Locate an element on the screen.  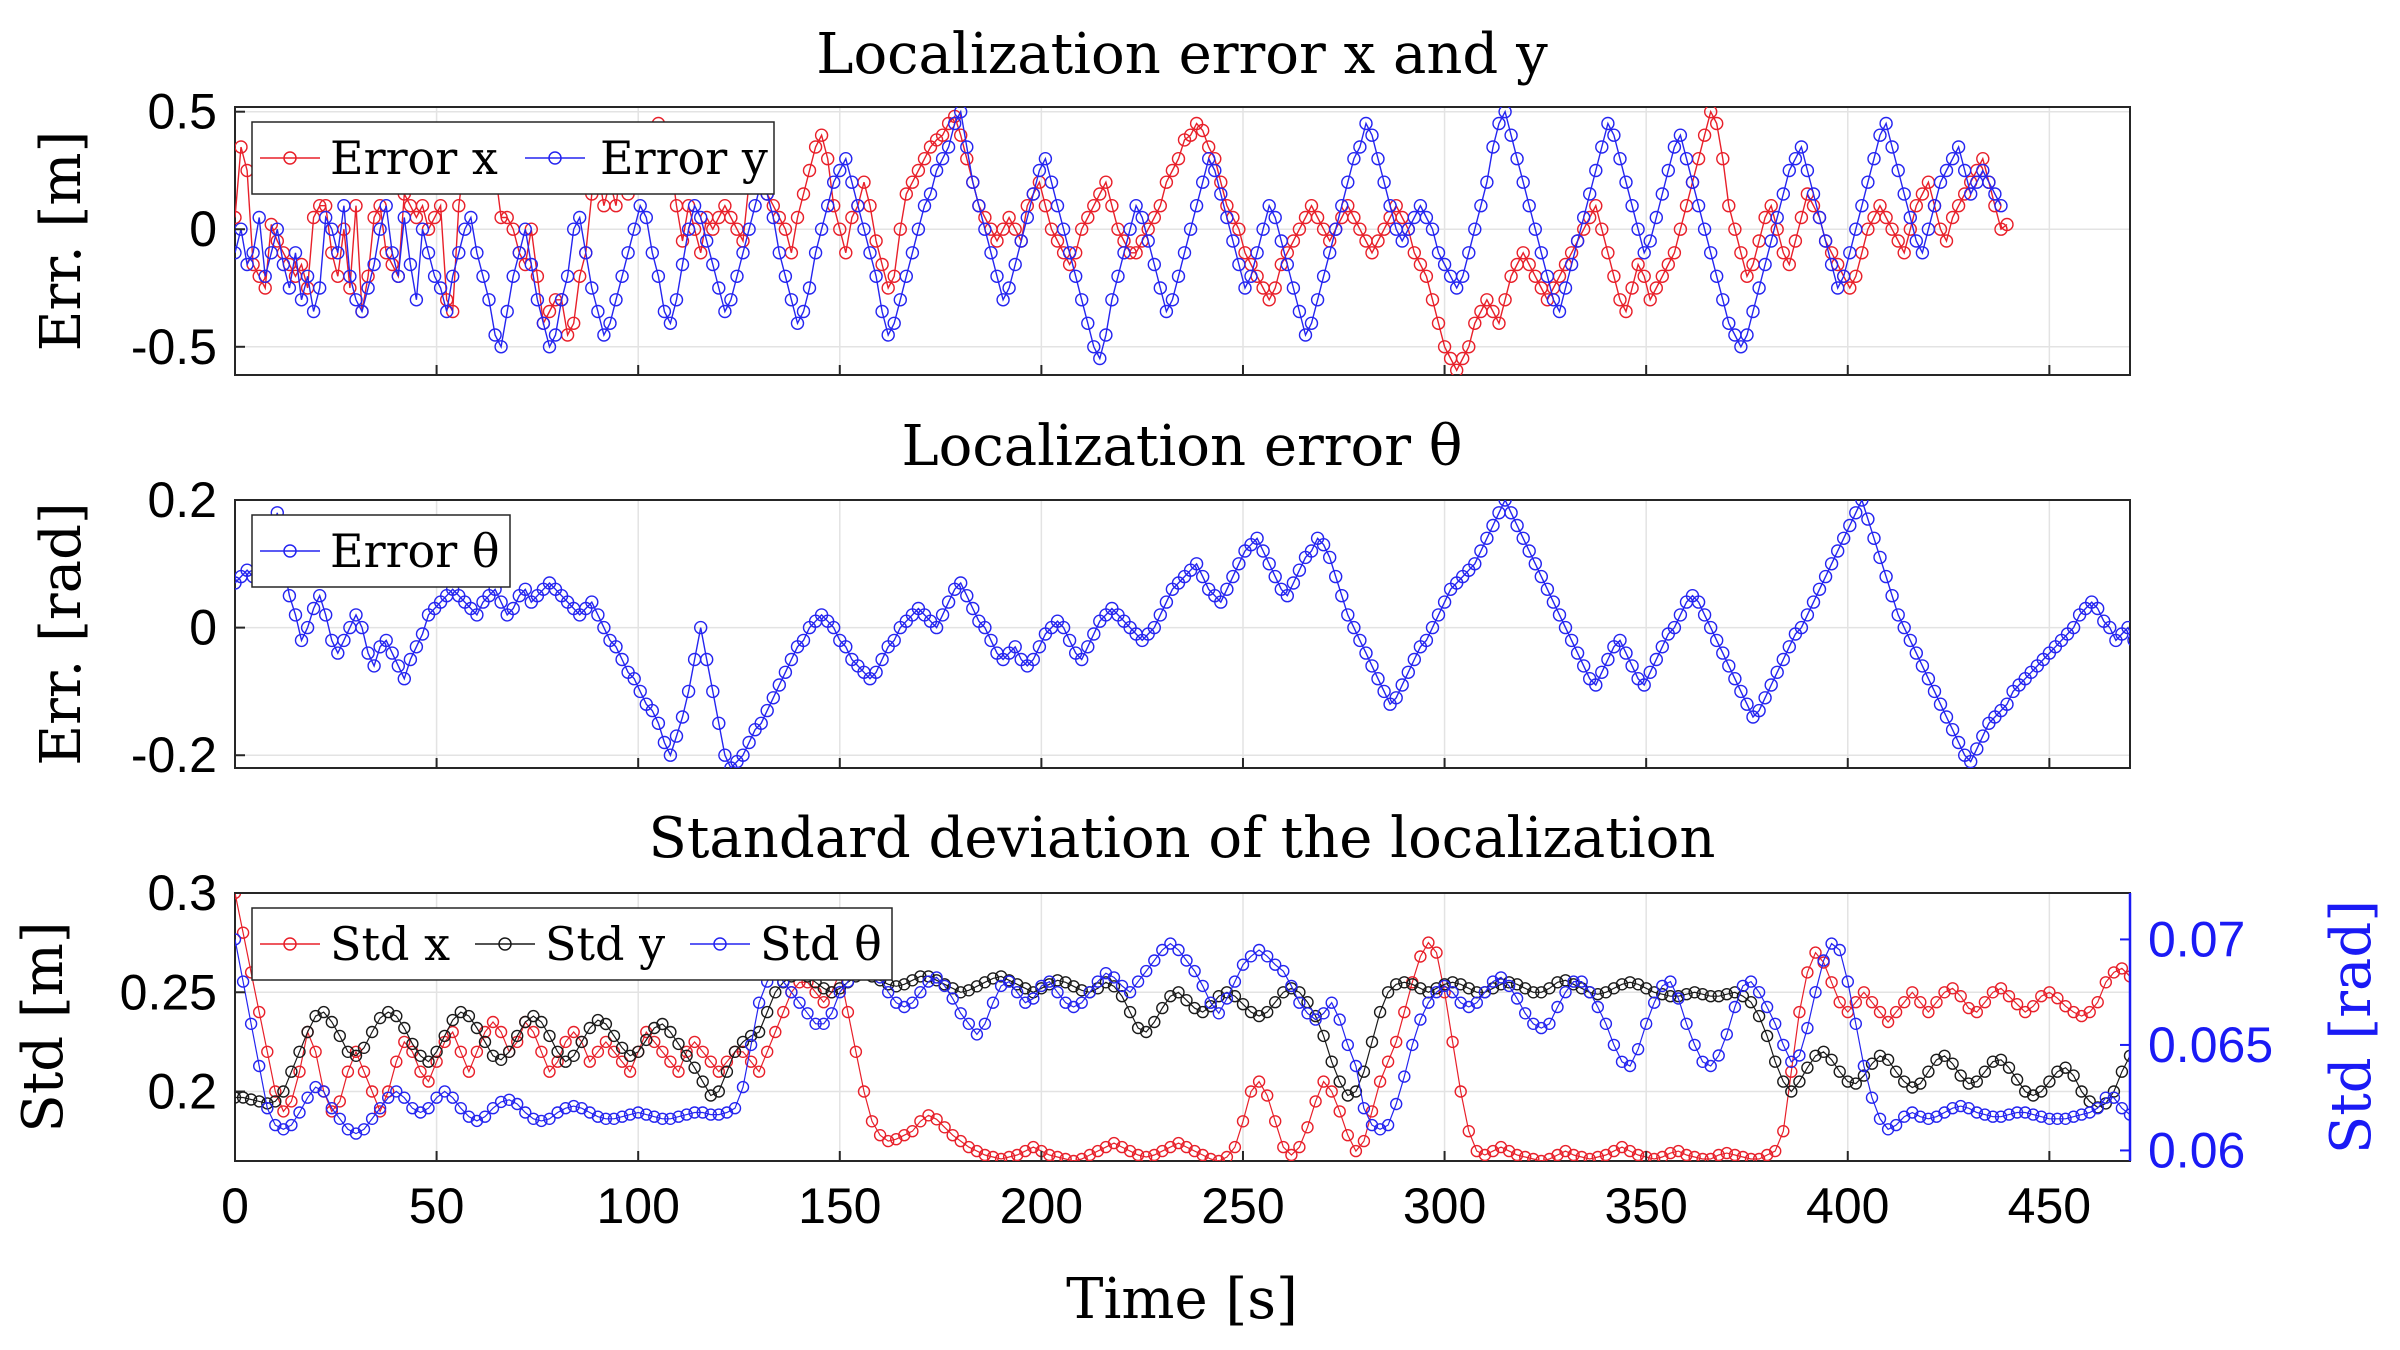
legend-label: Error θ is located at coordinates (415, 551).